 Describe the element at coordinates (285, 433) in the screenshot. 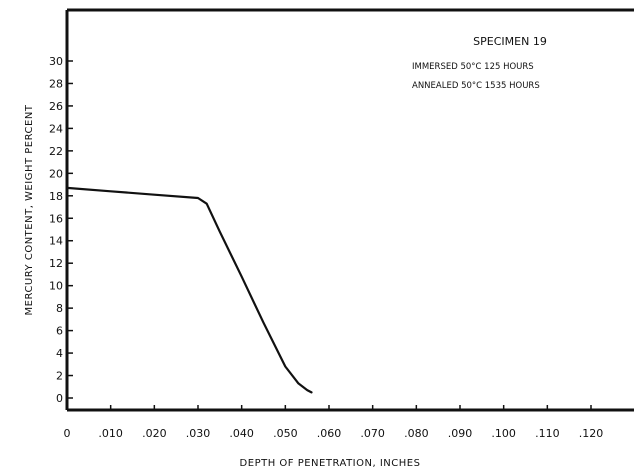

I see `x-tick-label-.050: .050` at that location.